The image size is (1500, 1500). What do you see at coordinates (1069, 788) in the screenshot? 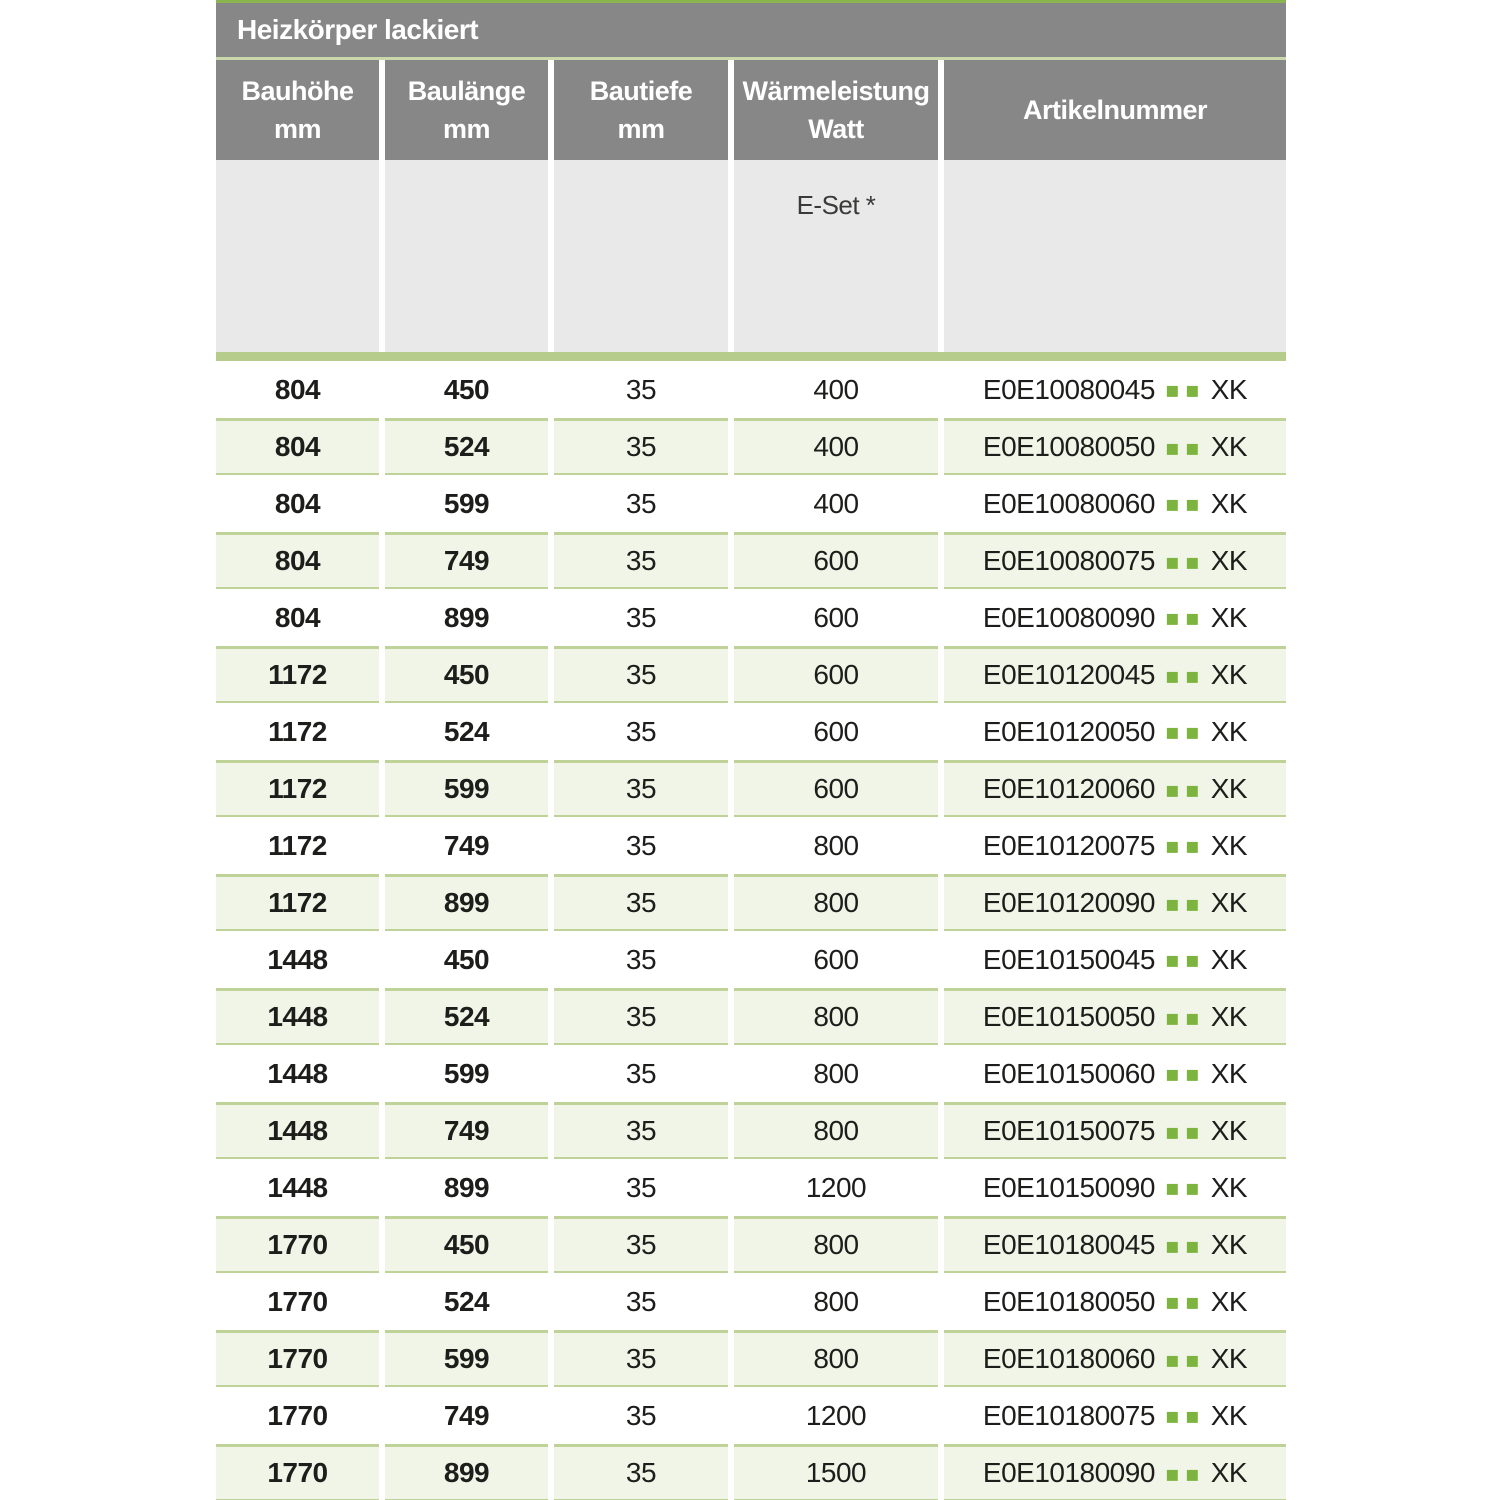
I see `artikelnummer-prefix: E0E10120060` at bounding box center [1069, 788].